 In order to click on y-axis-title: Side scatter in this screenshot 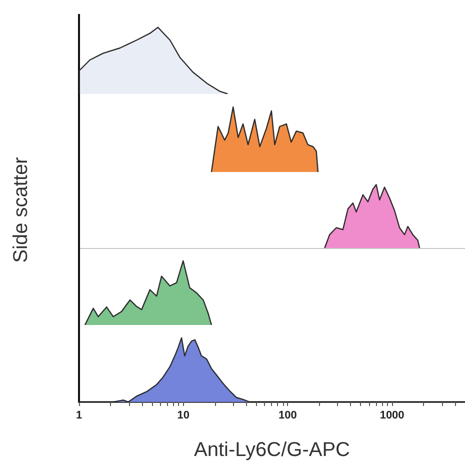, I will do `click(21, 209)`.